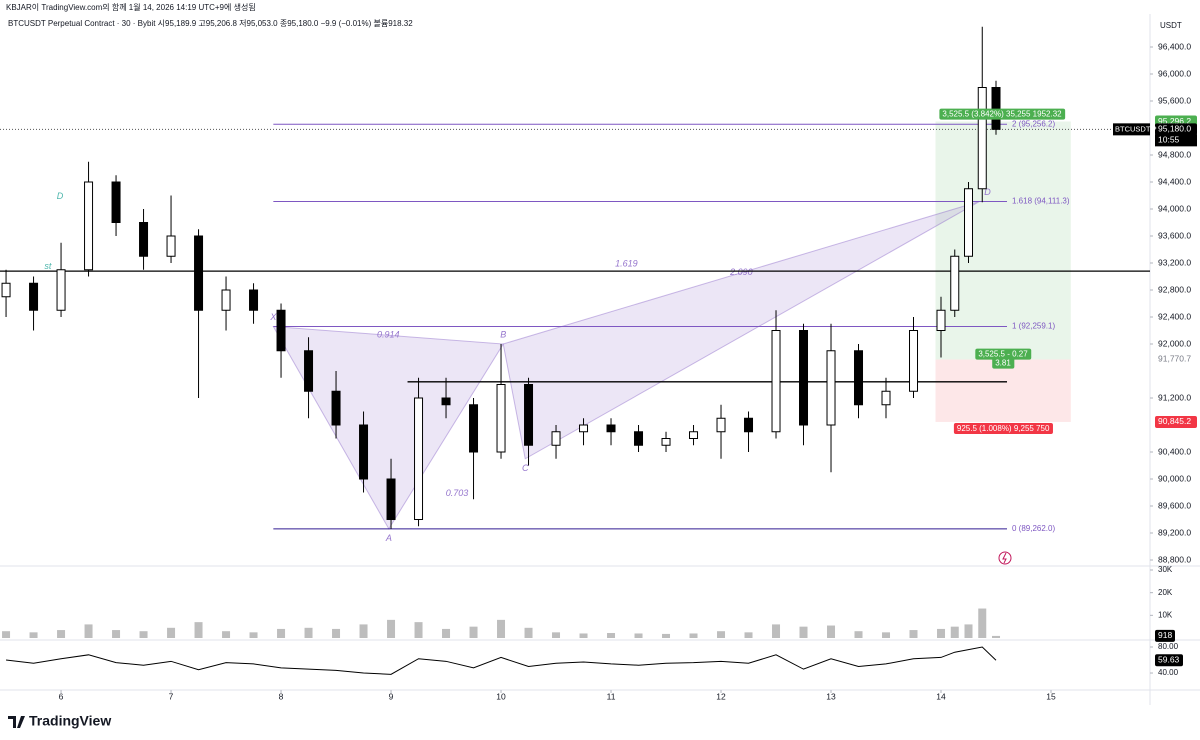 Image resolution: width=1200 pixels, height=740 pixels. I want to click on target-label: 3,525.5 (3.842%) 35,255 1952.32, so click(1002, 114).